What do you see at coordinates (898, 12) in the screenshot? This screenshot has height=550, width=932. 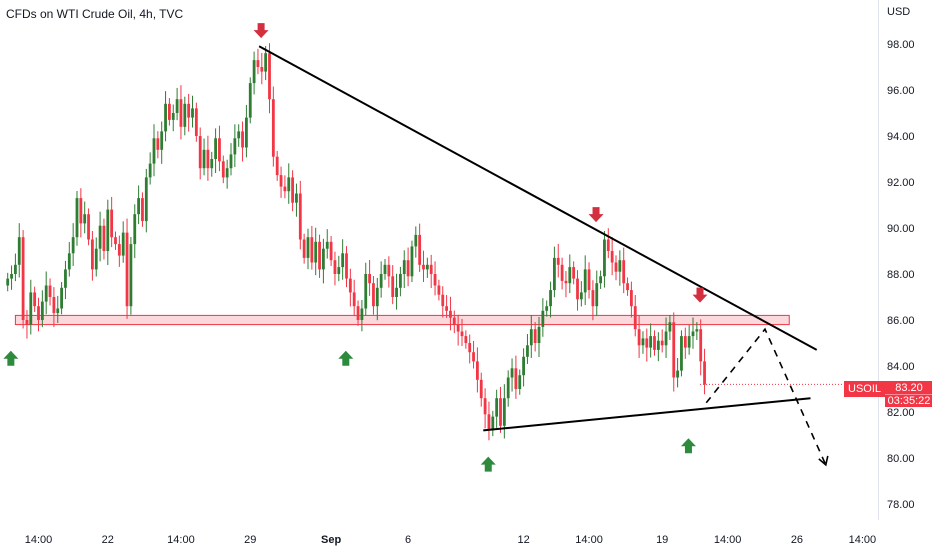 I see `currency-label: USD` at bounding box center [898, 12].